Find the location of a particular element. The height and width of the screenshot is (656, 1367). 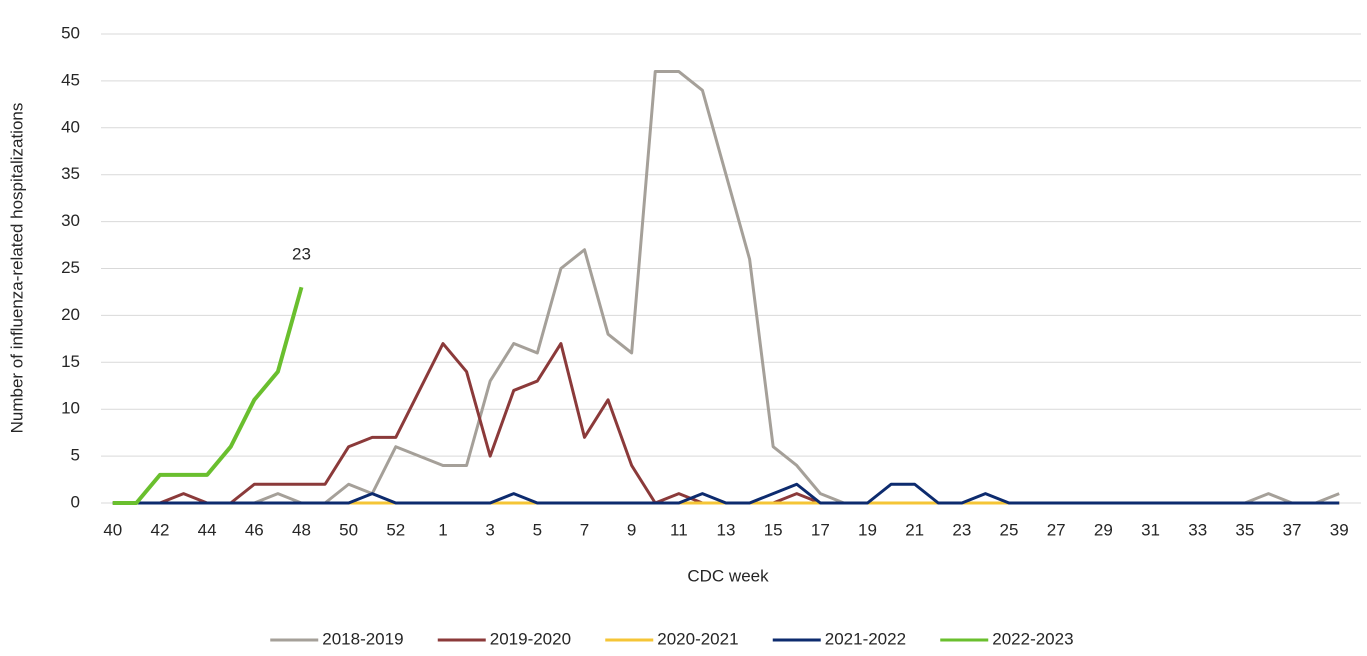

legend-label: 2022-2023 is located at coordinates (1032, 638).